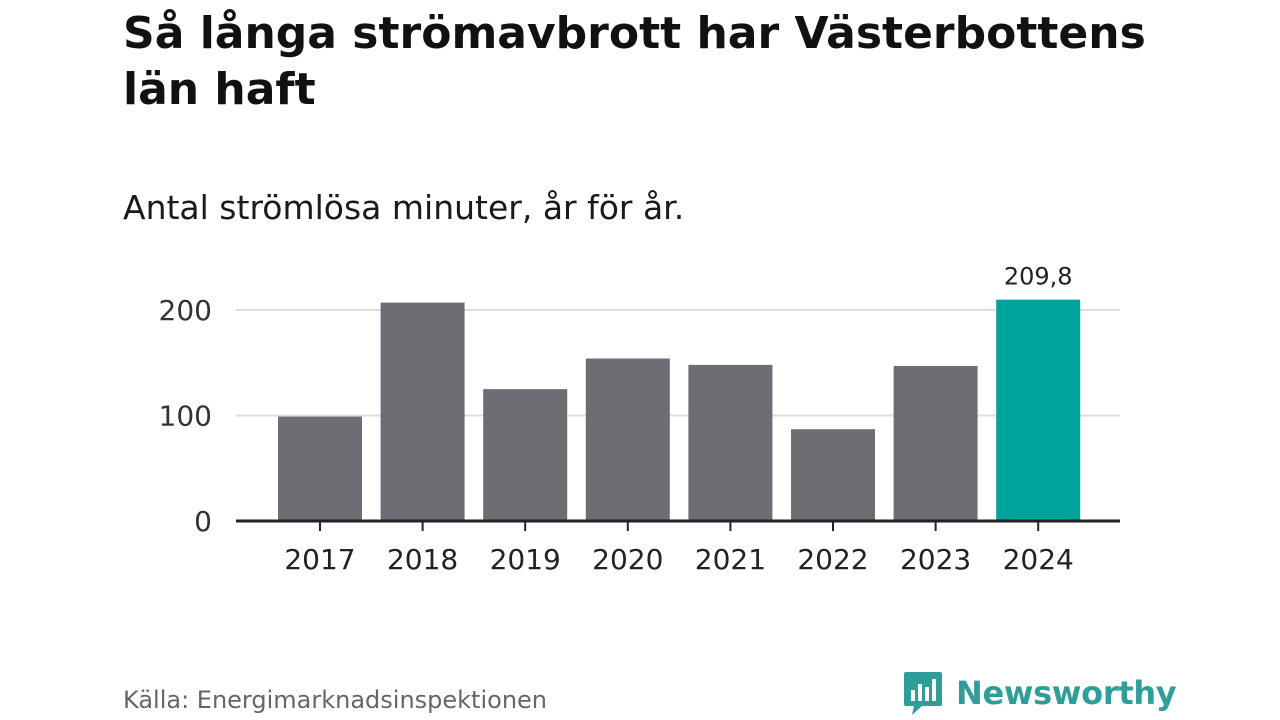 This screenshot has height=720, width=1280. Describe the element at coordinates (1038, 277) in the screenshot. I see `data-label-2024: 209,8` at that location.